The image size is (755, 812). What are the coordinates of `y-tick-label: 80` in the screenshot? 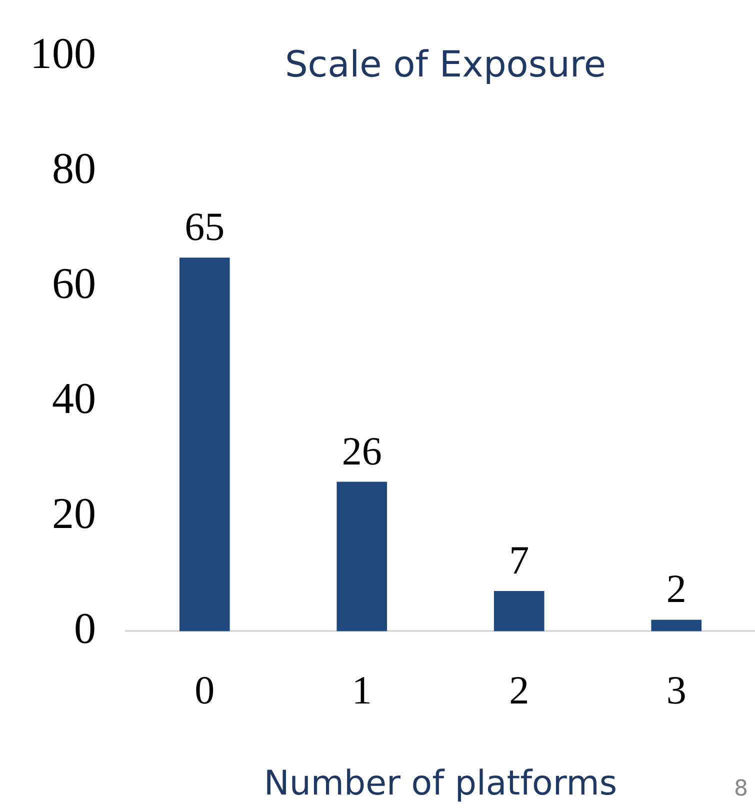 It's located at (74, 168).